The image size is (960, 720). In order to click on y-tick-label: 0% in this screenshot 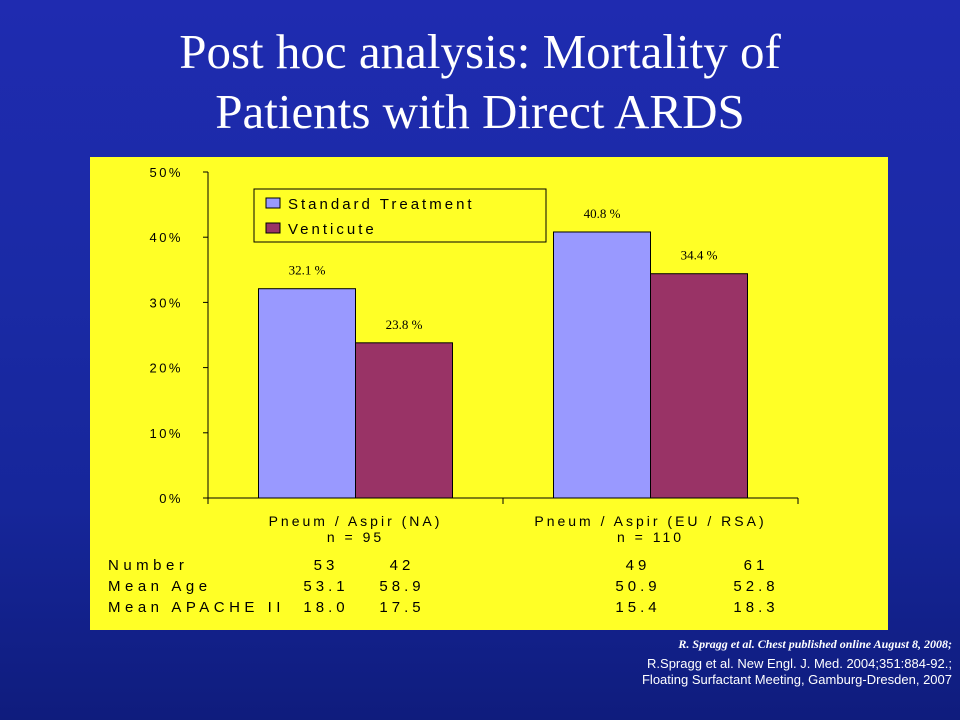, I will do `click(171, 498)`.